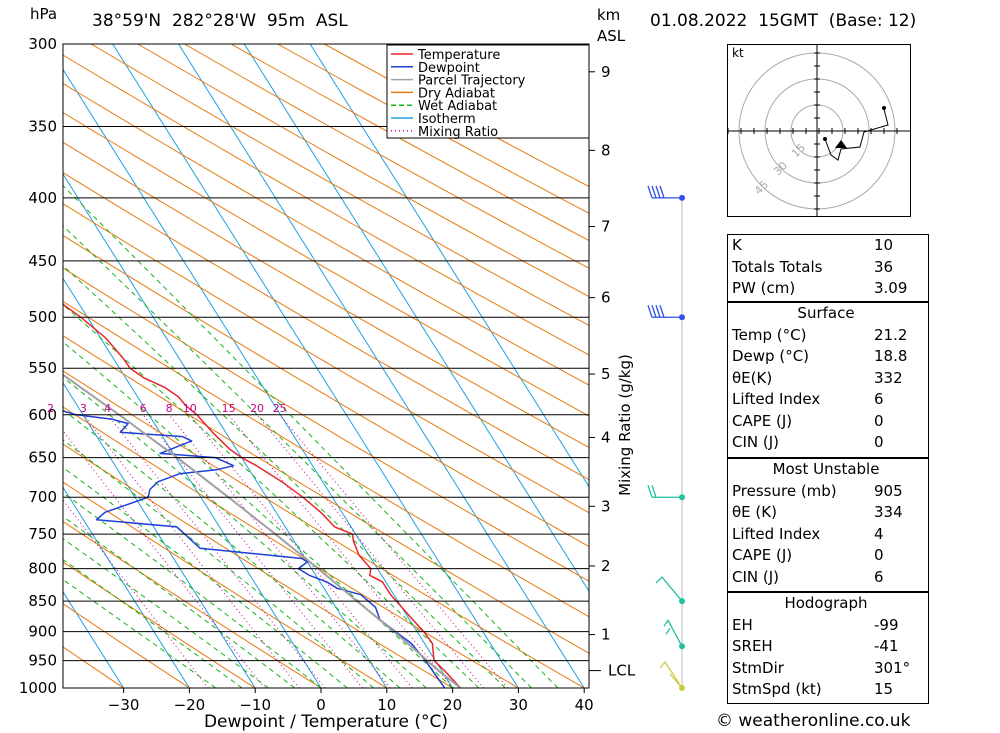 Image resolution: width=1000 pixels, height=733 pixels. What do you see at coordinates (780, 168) in the screenshot?
I see `hodo-ring-label-30: 30` at bounding box center [780, 168].